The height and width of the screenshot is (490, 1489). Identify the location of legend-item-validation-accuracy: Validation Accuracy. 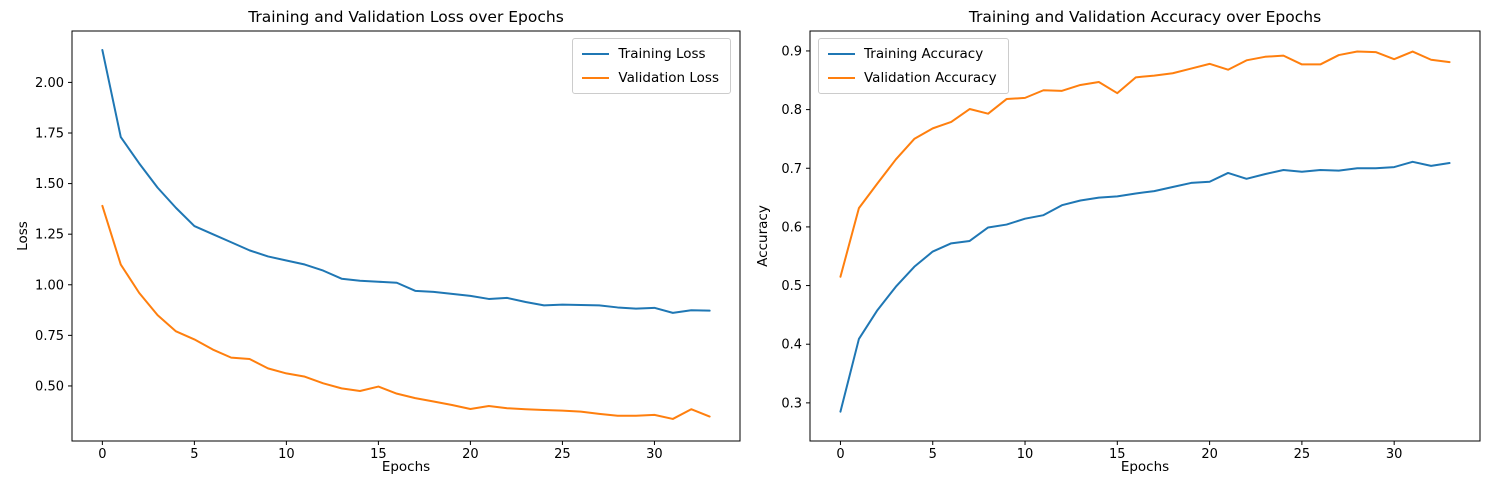
(912, 78).